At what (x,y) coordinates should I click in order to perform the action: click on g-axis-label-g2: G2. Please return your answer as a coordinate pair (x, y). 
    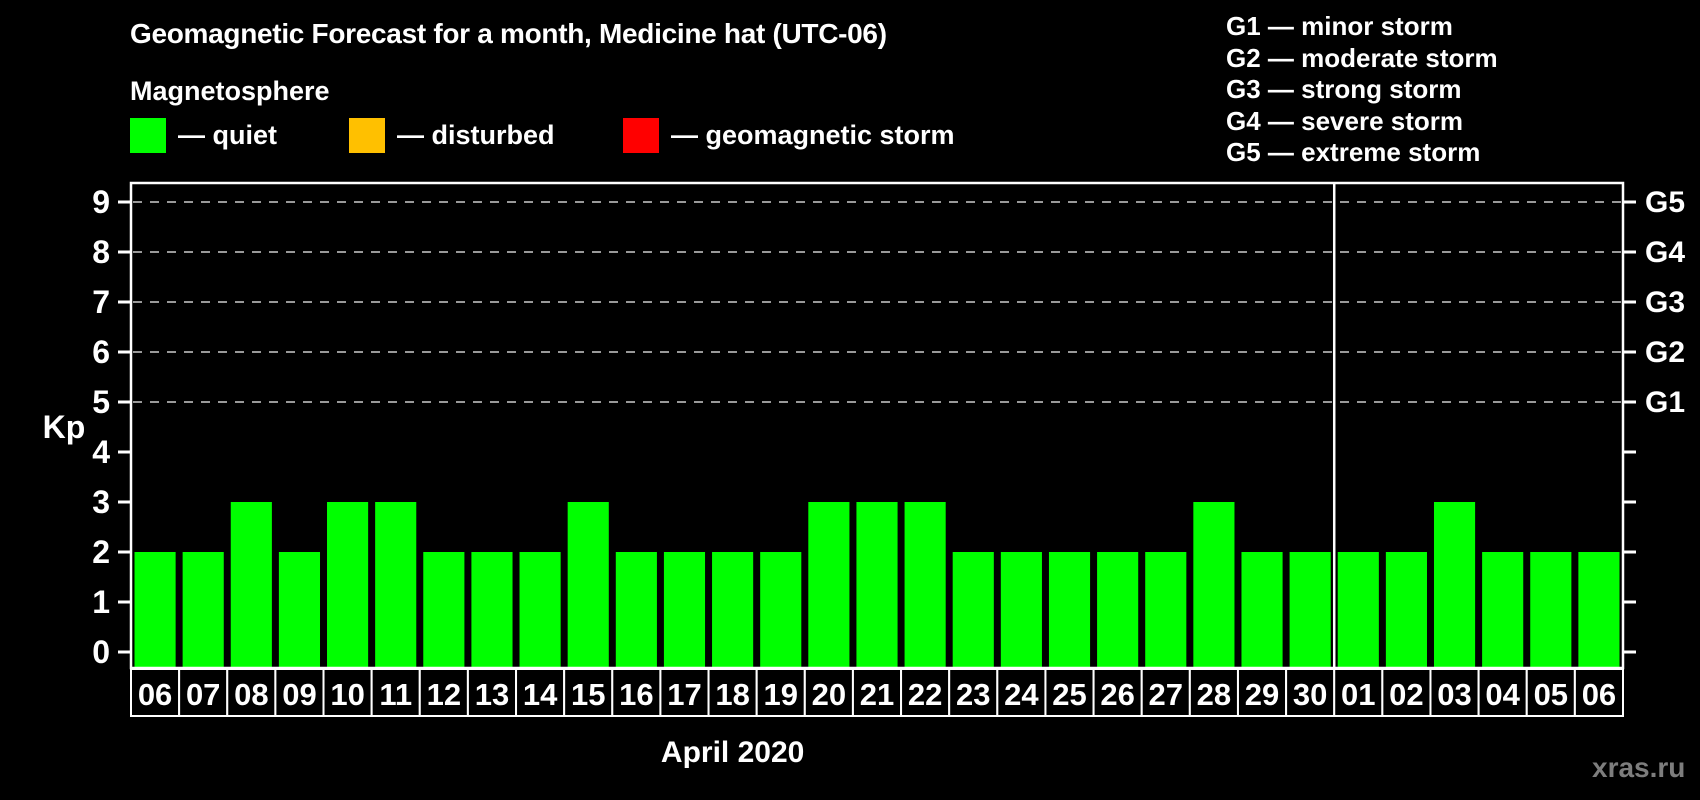
    Looking at the image, I should click on (1665, 352).